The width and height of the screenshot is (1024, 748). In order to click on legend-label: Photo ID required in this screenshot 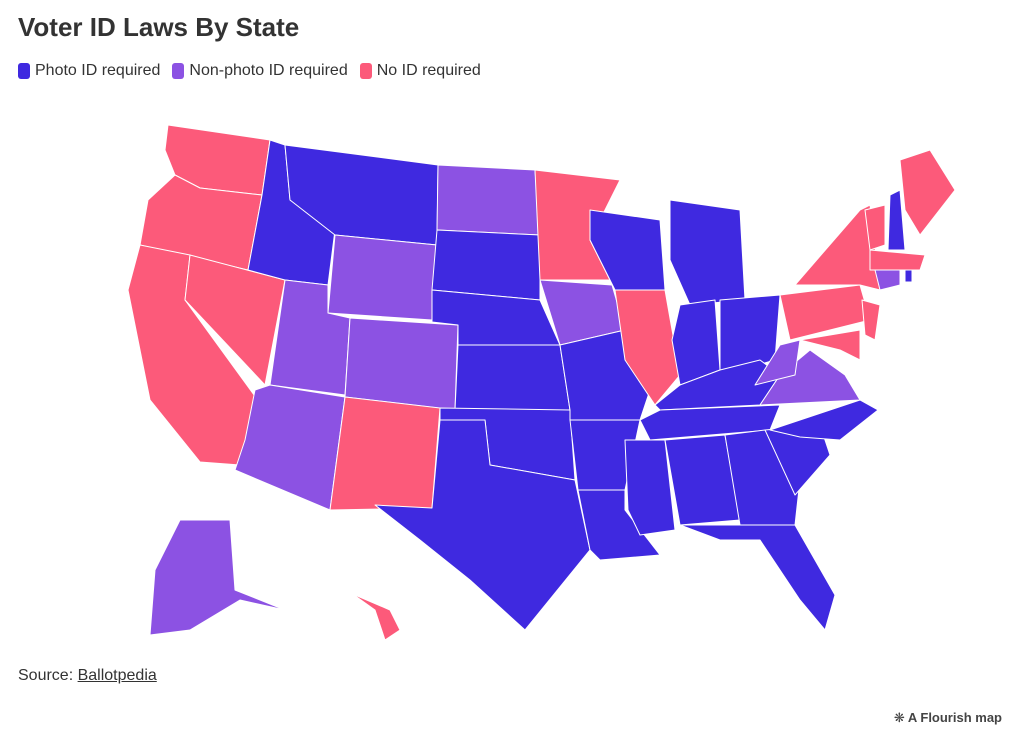, I will do `click(98, 70)`.